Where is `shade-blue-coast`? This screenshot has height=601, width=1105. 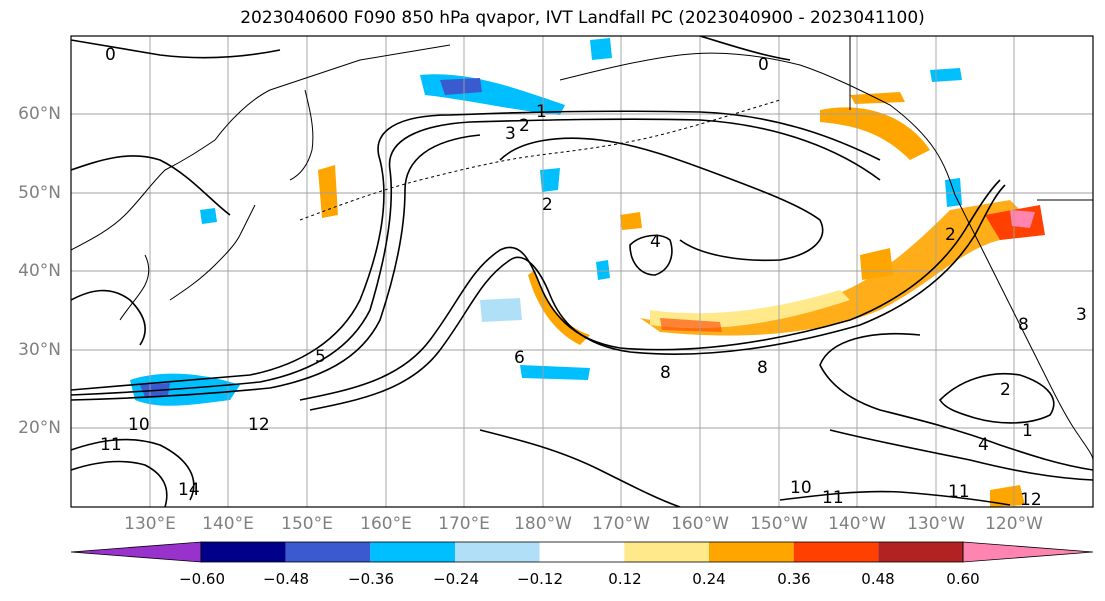 shade-blue-coast is located at coordinates (953, 192).